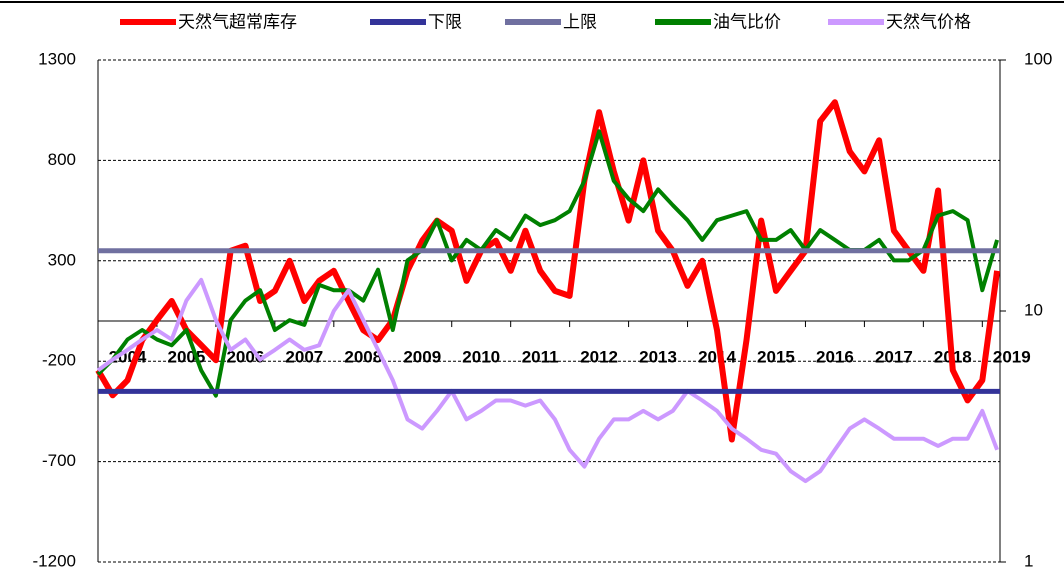 The width and height of the screenshot is (1064, 570). I want to click on legend-label: 油气比价, so click(747, 21).